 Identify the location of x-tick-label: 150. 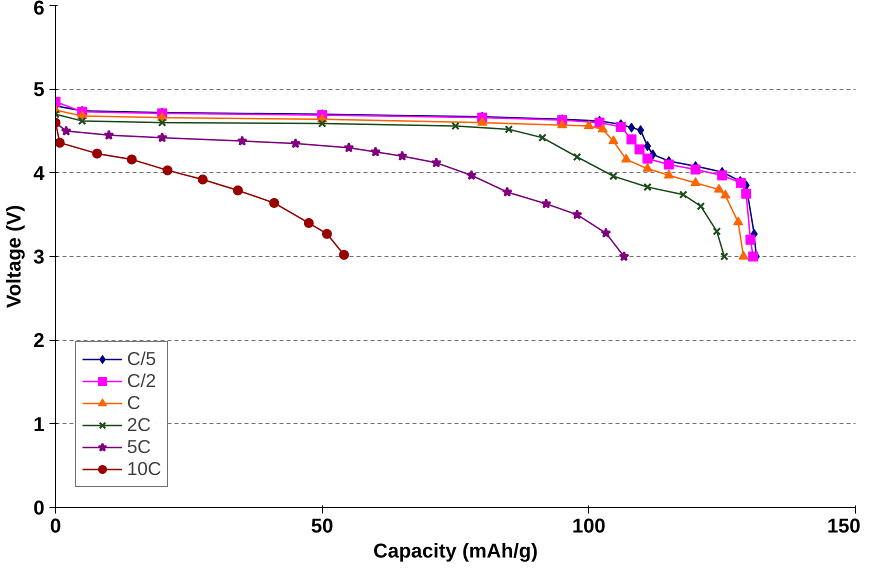
(844, 527).